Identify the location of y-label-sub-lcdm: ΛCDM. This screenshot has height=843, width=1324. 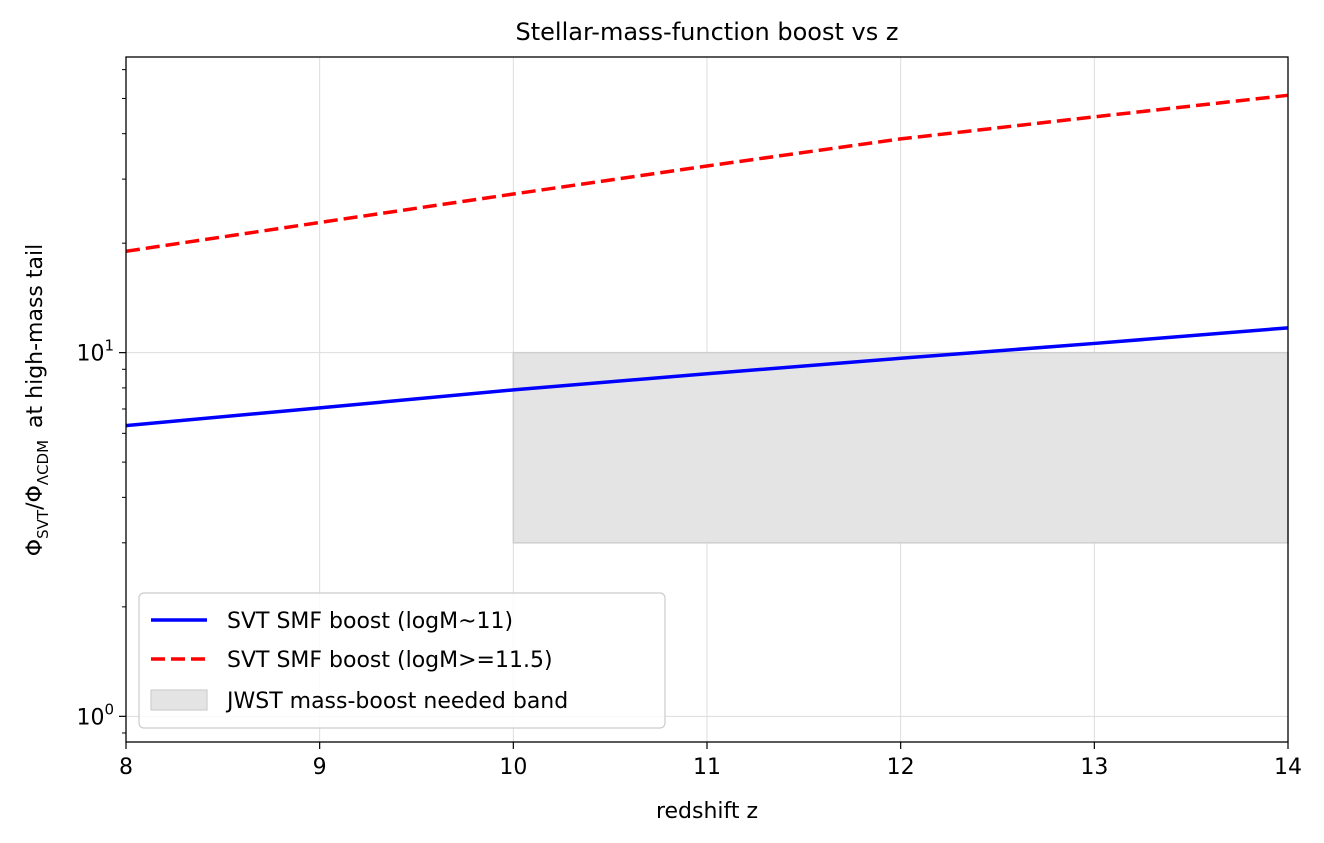
(43, 462).